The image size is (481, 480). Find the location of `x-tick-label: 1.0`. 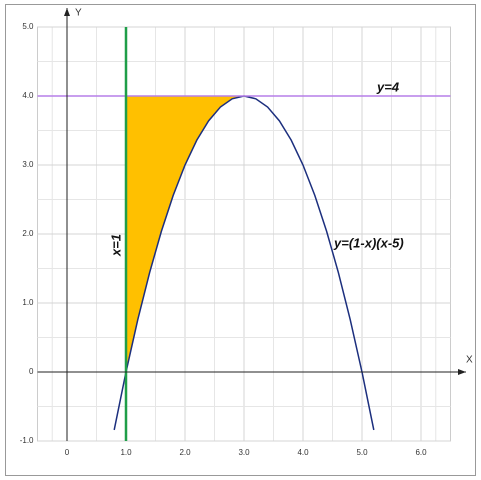

x-tick-label: 1.0 is located at coordinates (126, 452).